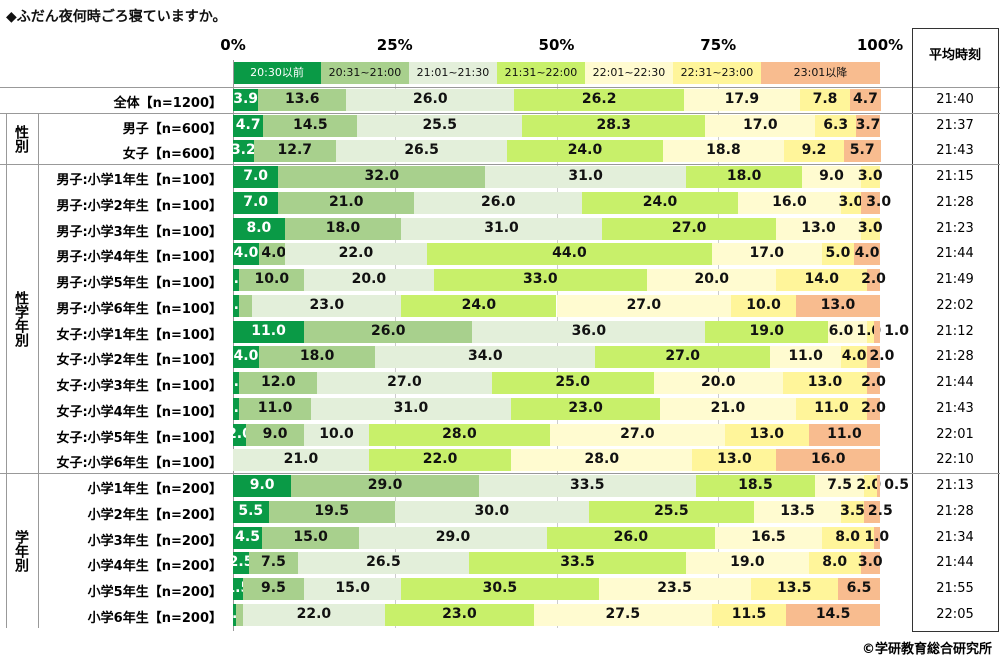  What do you see at coordinates (877, 536) in the screenshot?
I see `data-label: 1.0` at bounding box center [877, 536].